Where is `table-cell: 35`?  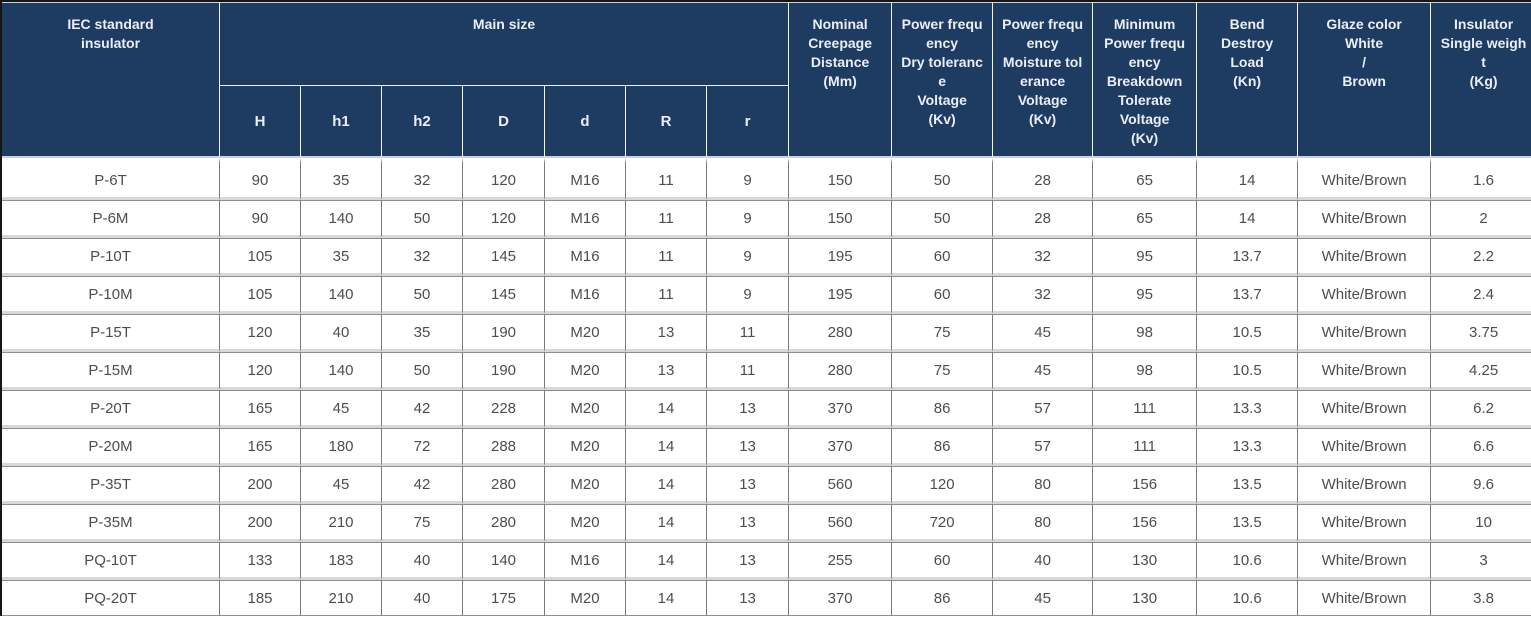
table-cell: 35 is located at coordinates (341, 179).